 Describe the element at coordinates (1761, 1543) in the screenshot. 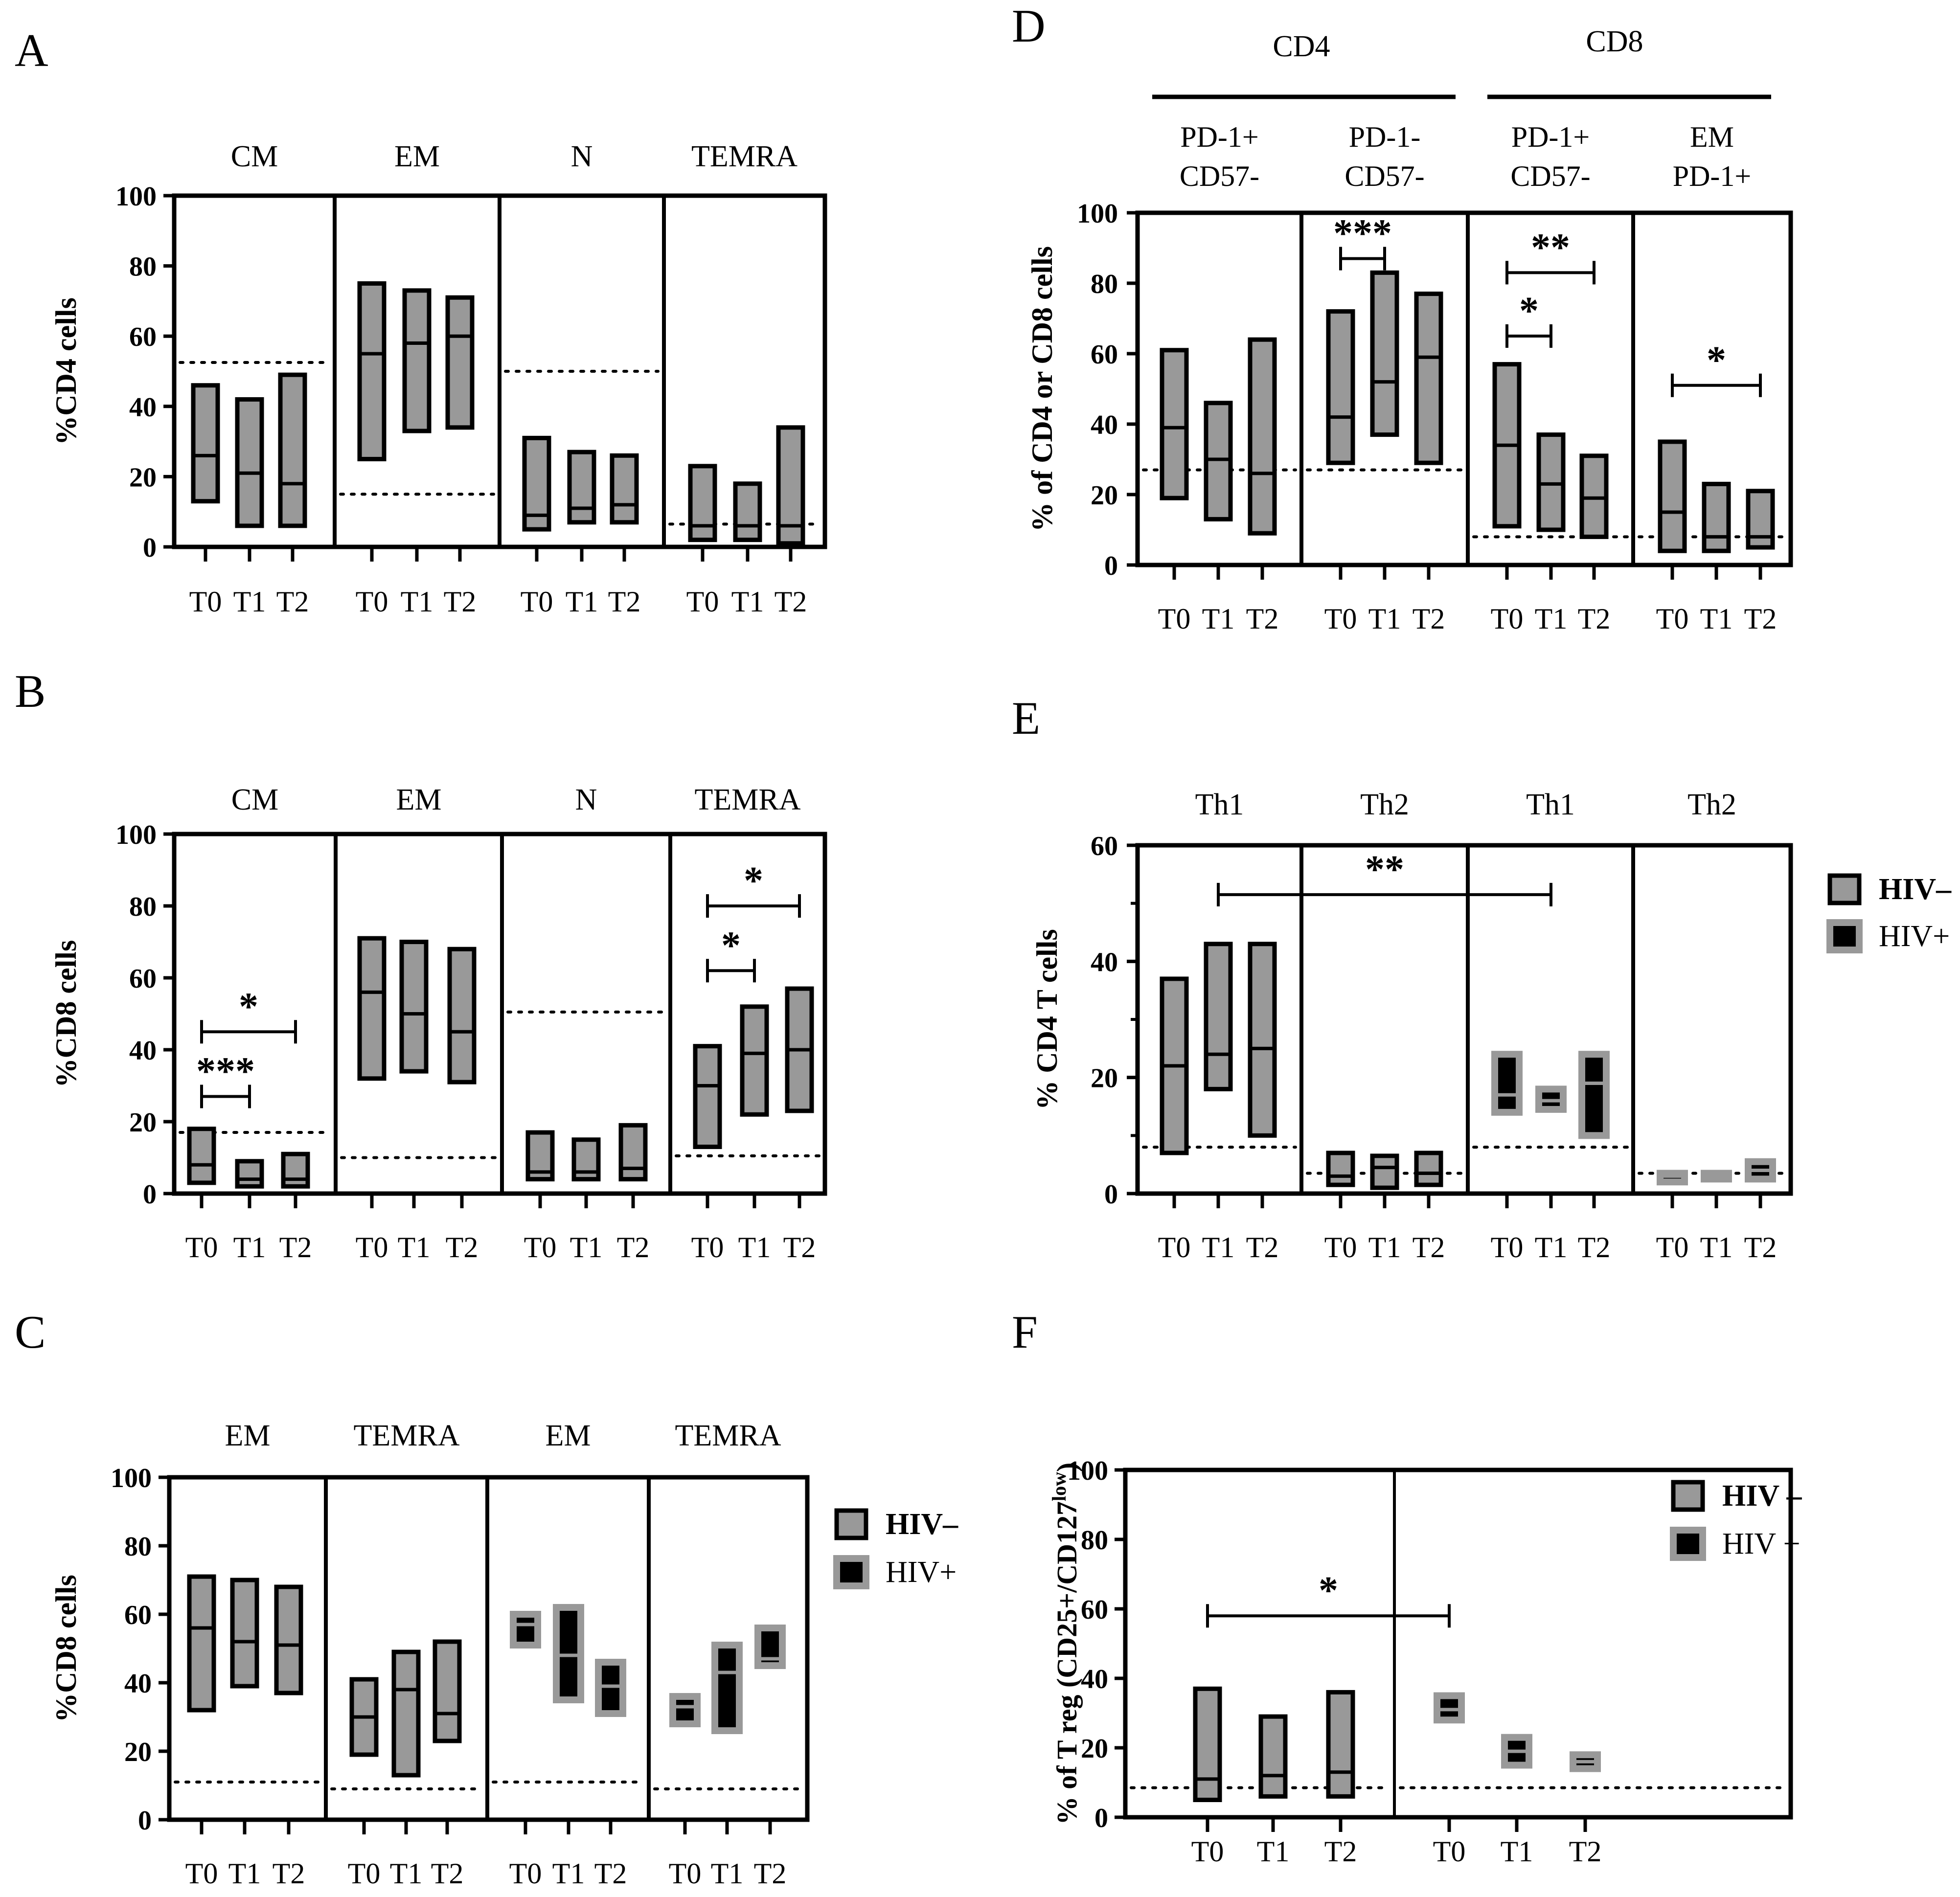

I see `legend-label: HIV +` at that location.